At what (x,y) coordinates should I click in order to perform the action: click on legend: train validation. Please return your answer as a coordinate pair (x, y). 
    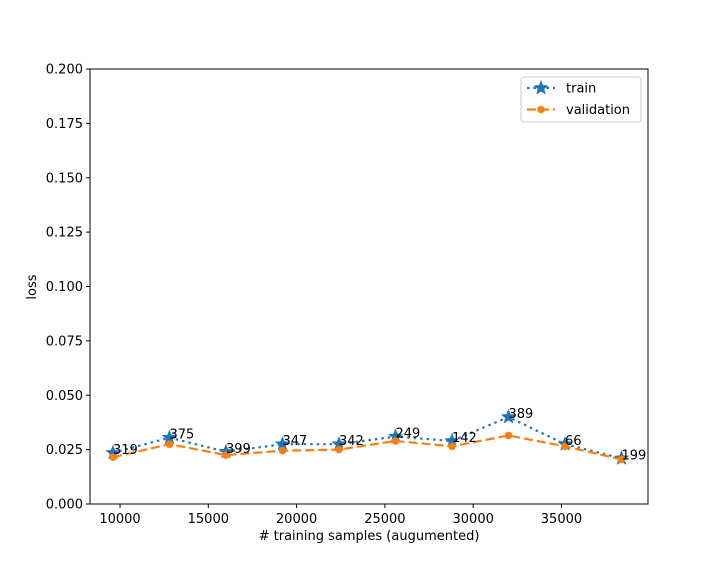
    Looking at the image, I should click on (581, 99).